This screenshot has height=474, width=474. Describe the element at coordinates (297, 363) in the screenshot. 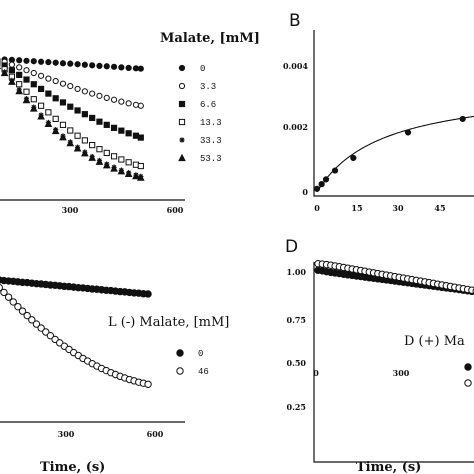

I see `panel-d-y-tick: 0.50` at that location.